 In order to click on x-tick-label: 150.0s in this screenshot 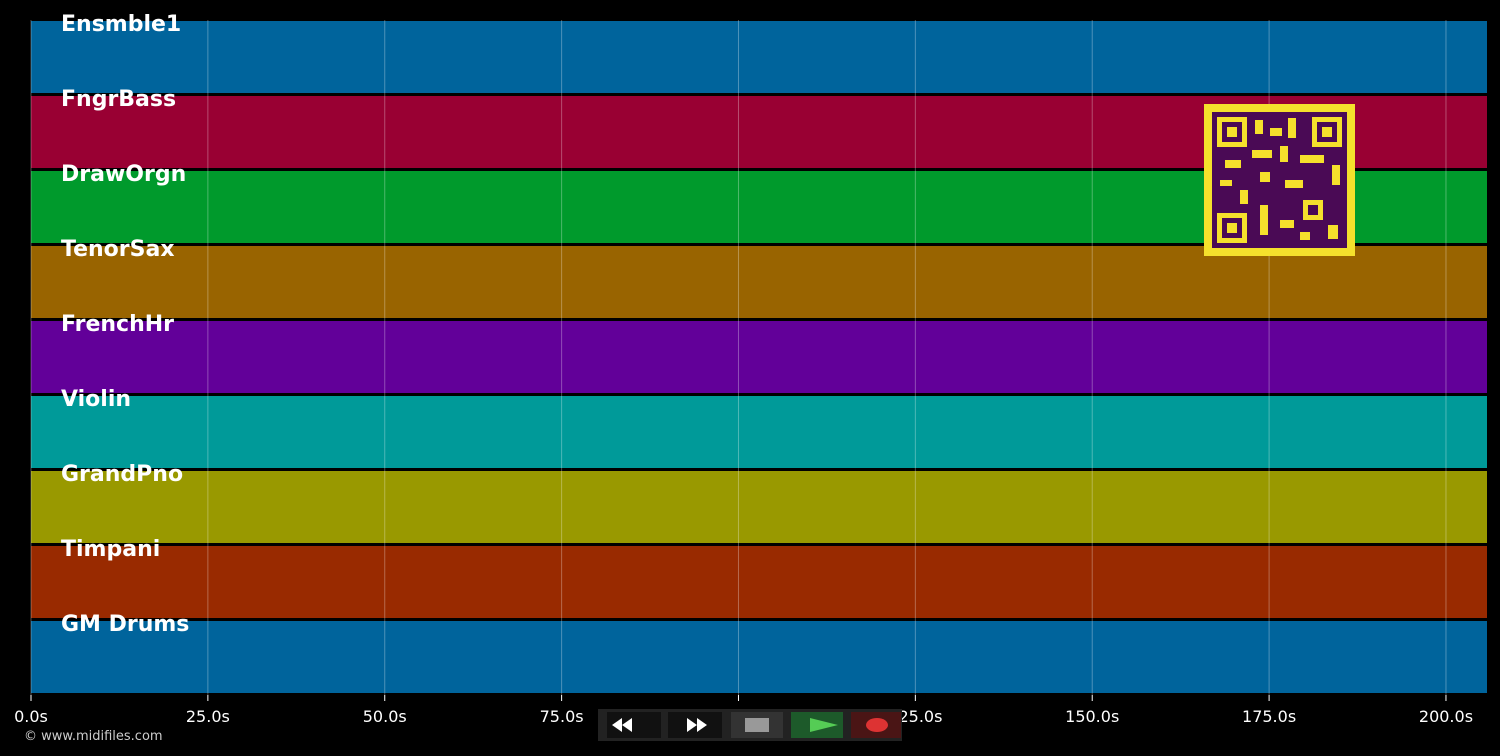, I will do `click(1092, 716)`.